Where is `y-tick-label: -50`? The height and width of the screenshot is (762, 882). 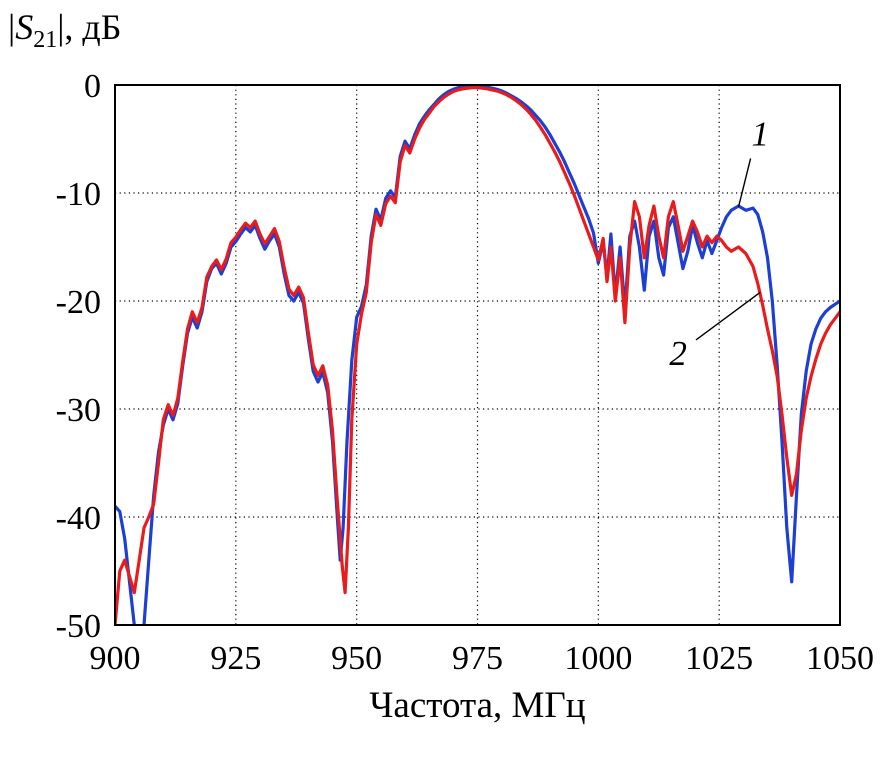 y-tick-label: -50 is located at coordinates (78, 626).